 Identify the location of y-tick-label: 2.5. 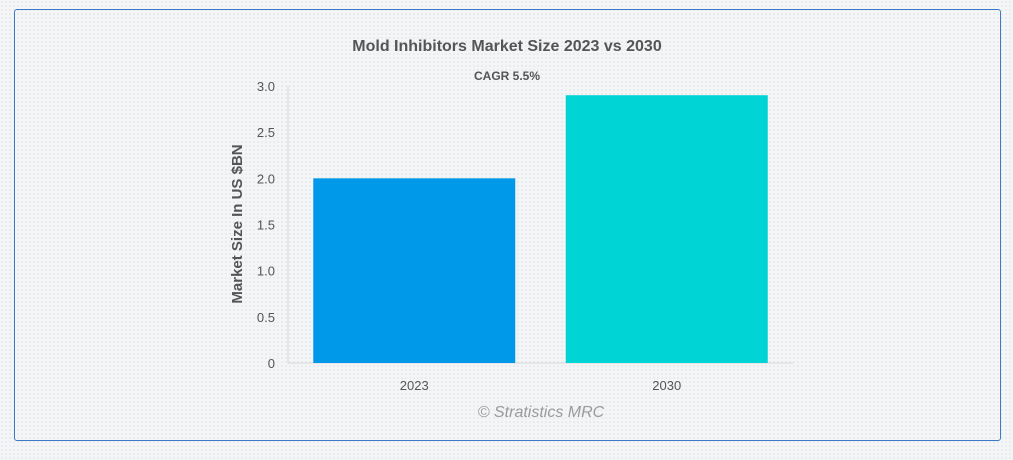
(266, 132).